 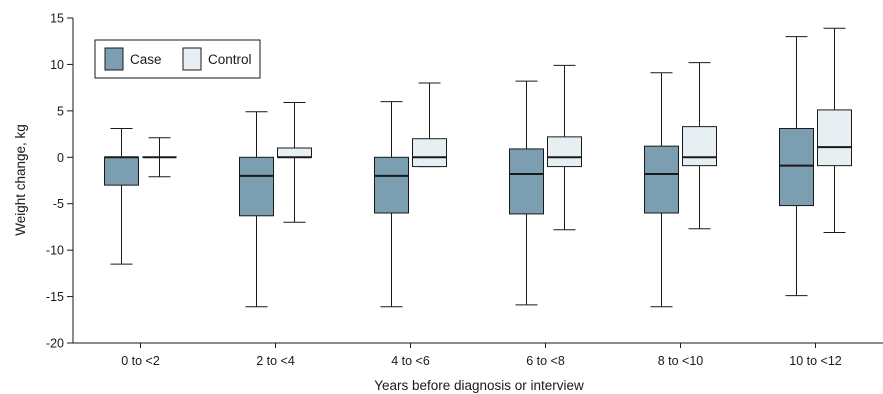 What do you see at coordinates (410, 361) in the screenshot?
I see `x-tick-label: 4 to <6` at bounding box center [410, 361].